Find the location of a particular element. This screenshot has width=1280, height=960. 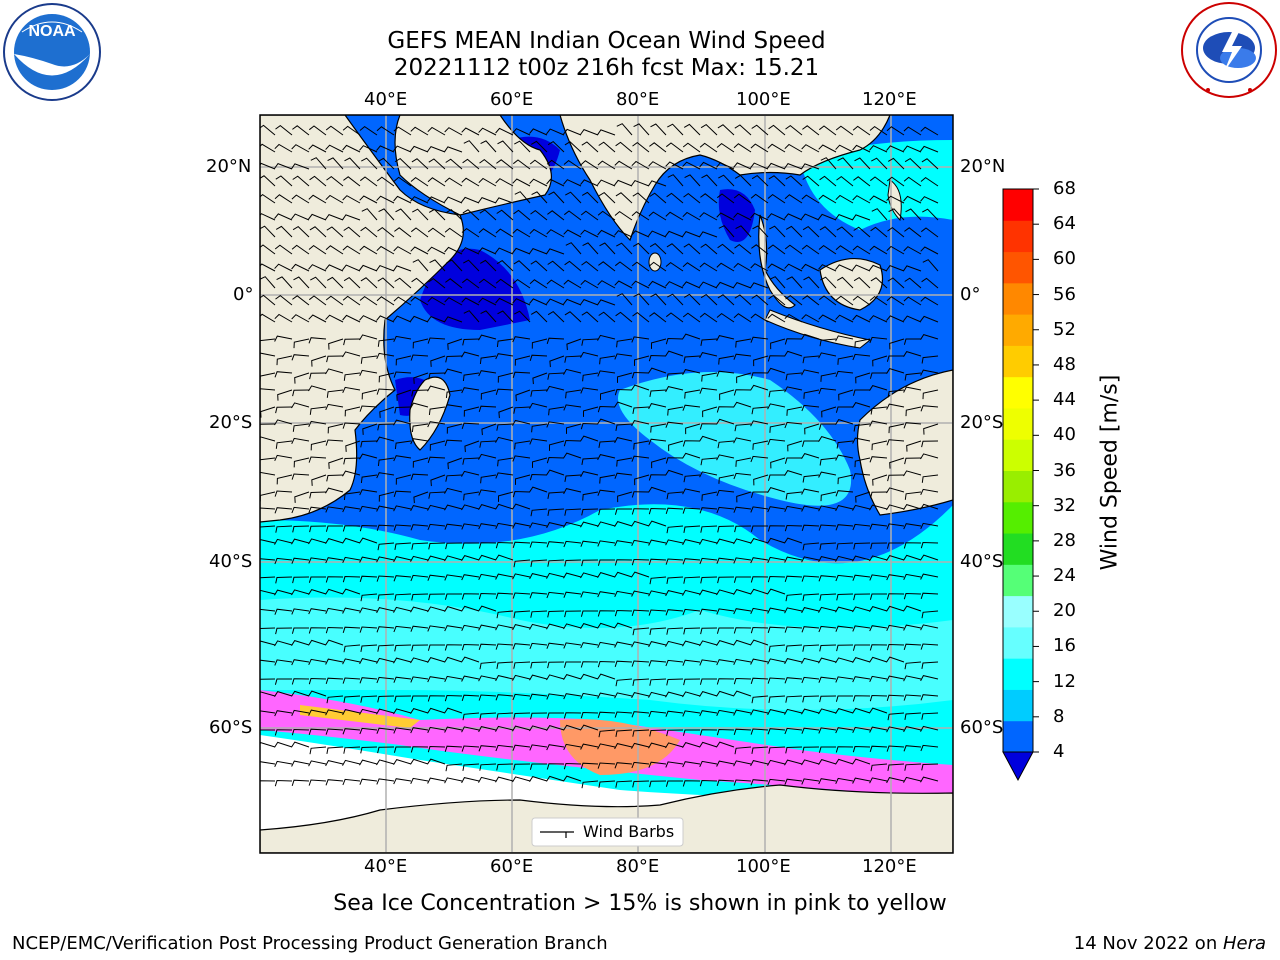

lon-tick-bottom-2: 60°E is located at coordinates (512, 866).